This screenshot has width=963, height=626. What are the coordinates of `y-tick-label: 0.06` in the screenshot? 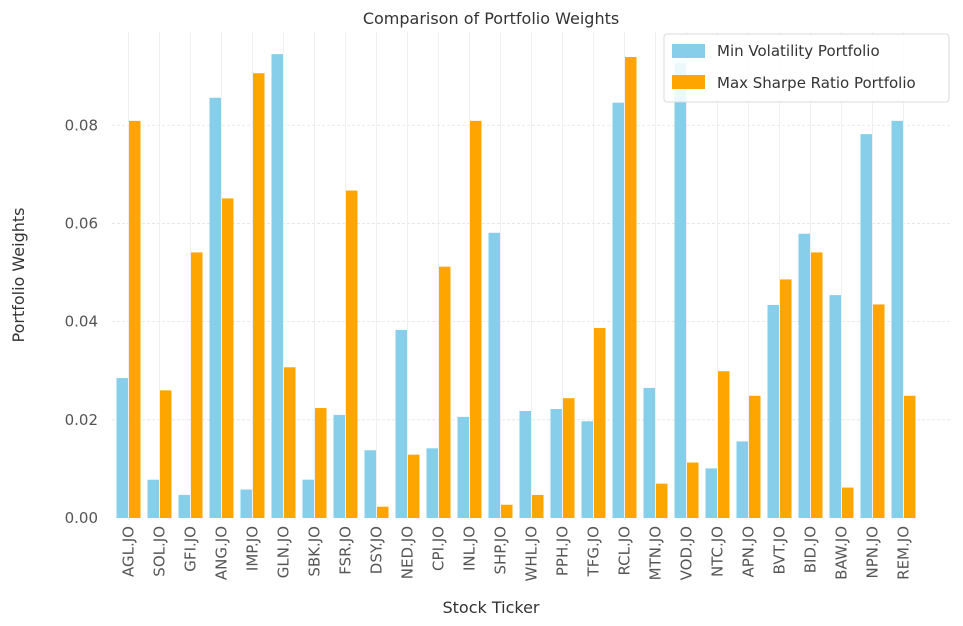 It's located at (81, 223).